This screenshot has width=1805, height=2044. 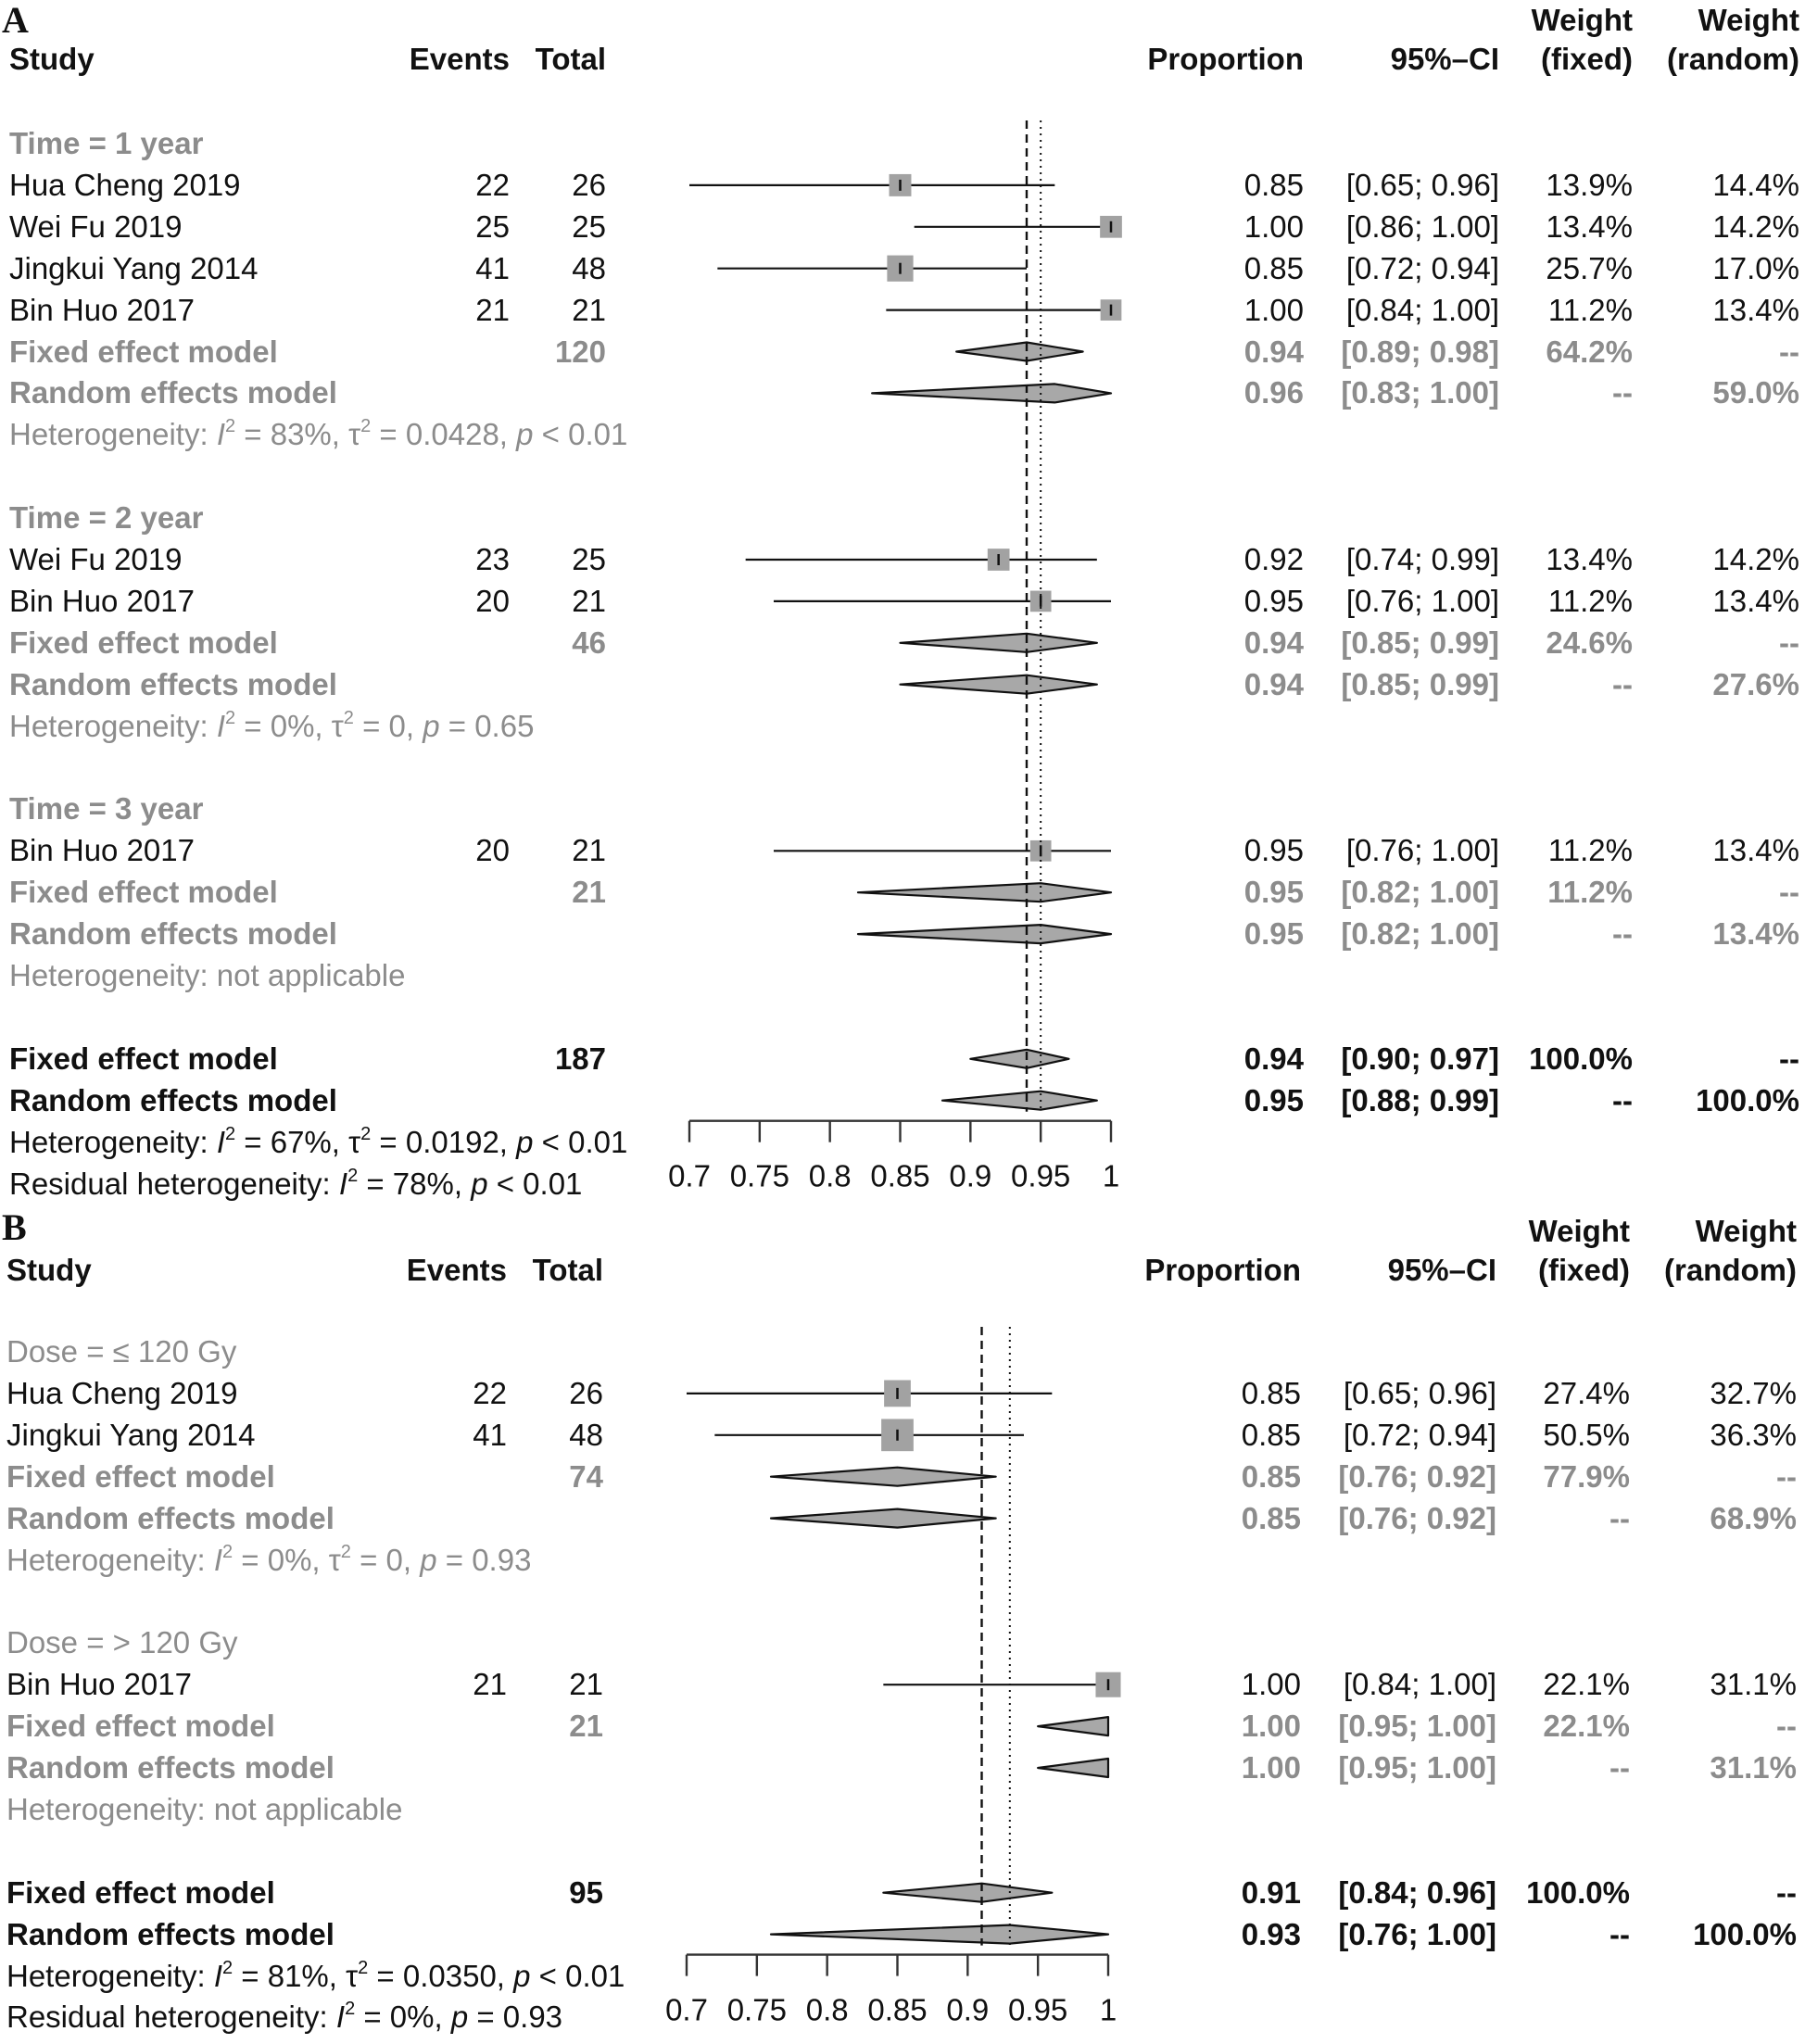 What do you see at coordinates (1589, 226) in the screenshot?
I see `weight-fixed-value: 13.4%` at bounding box center [1589, 226].